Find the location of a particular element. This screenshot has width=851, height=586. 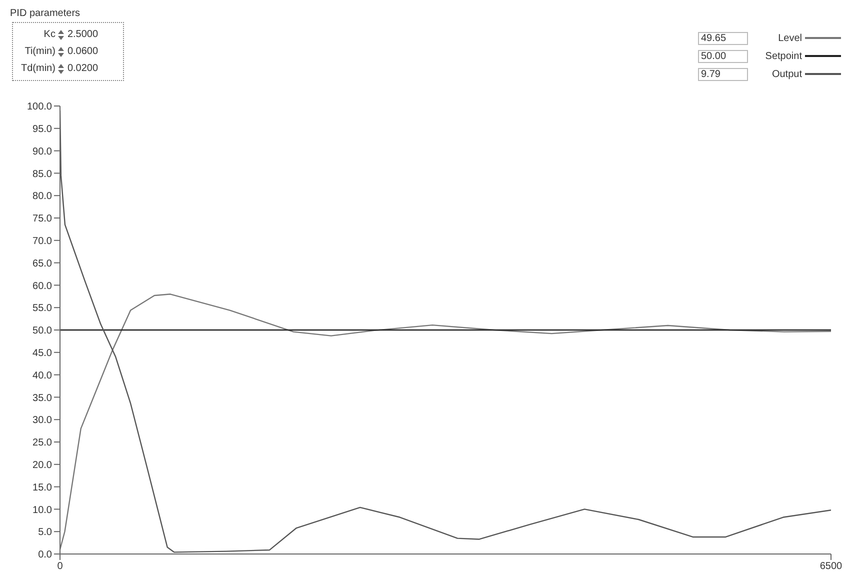

y-tick-label: 45.0 is located at coordinates (42, 353).